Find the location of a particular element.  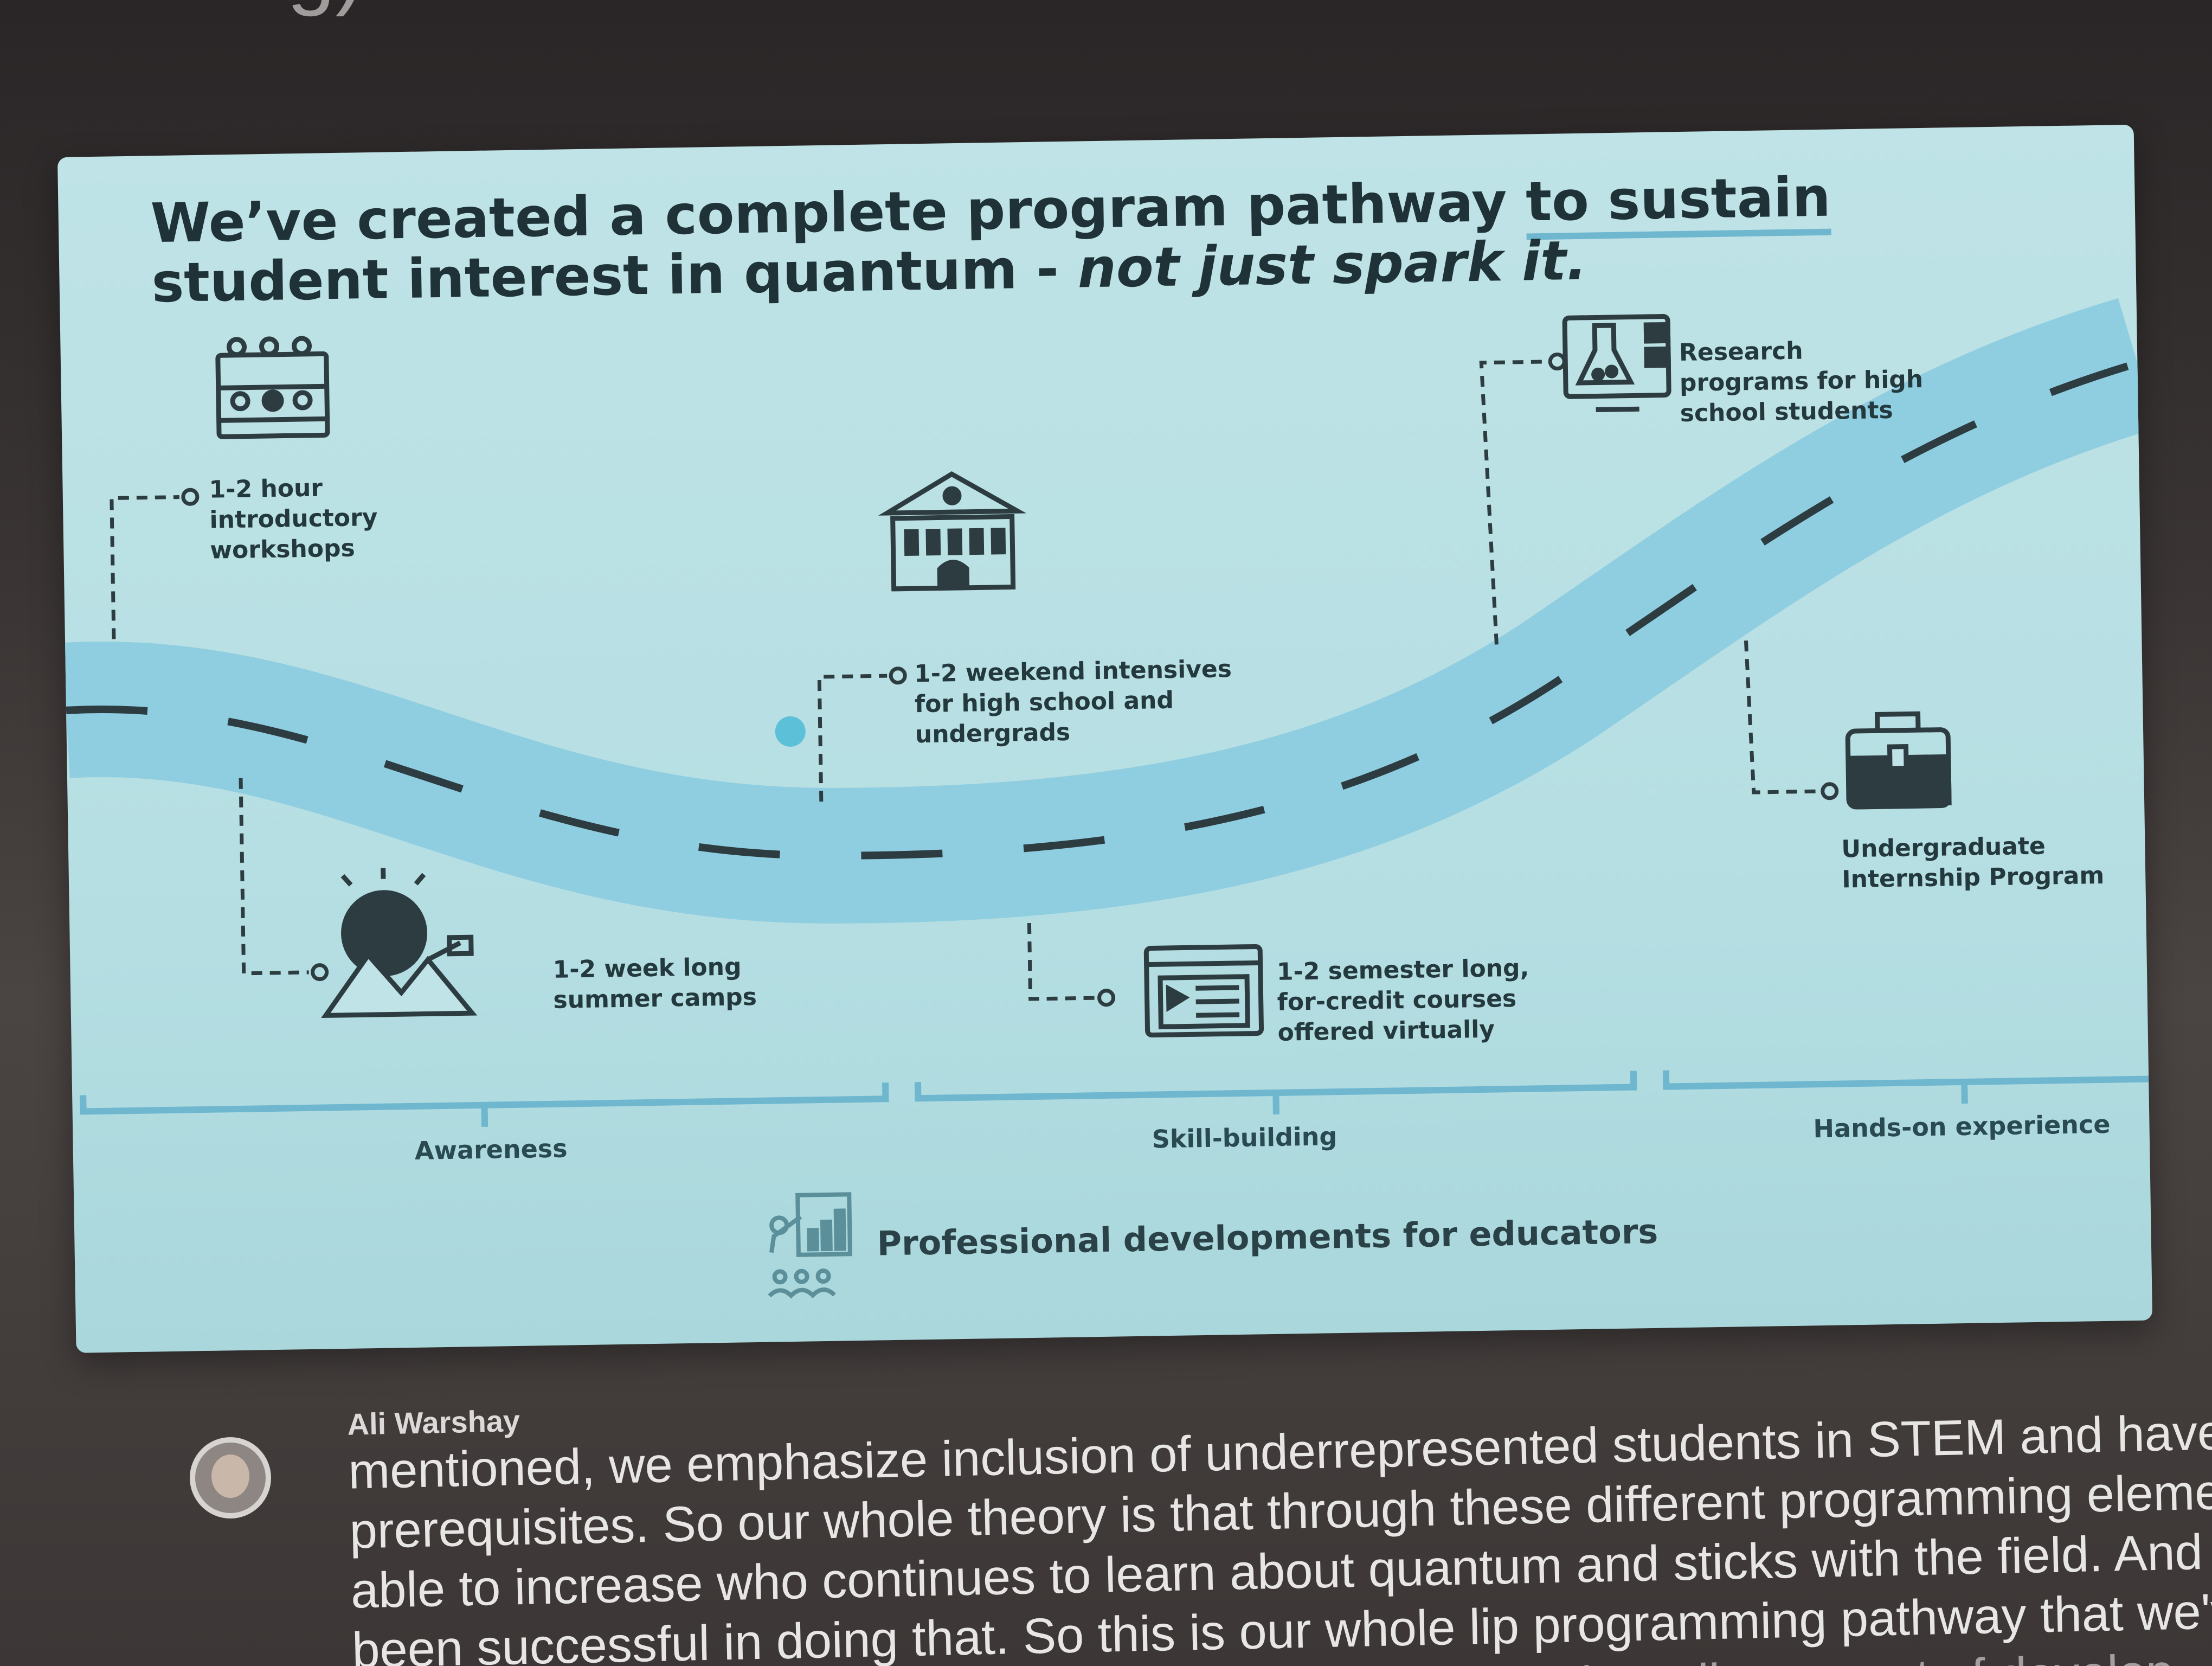

connector-camps is located at coordinates (274, 877).